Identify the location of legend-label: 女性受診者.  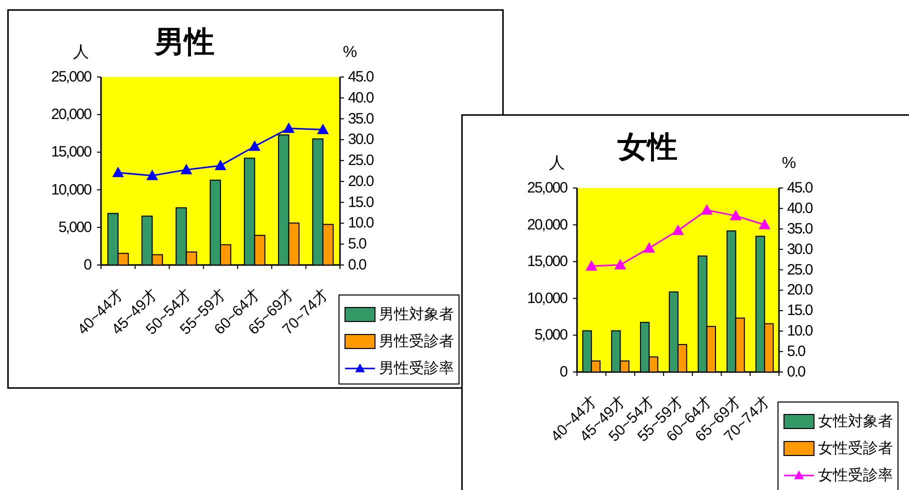
(855, 448).